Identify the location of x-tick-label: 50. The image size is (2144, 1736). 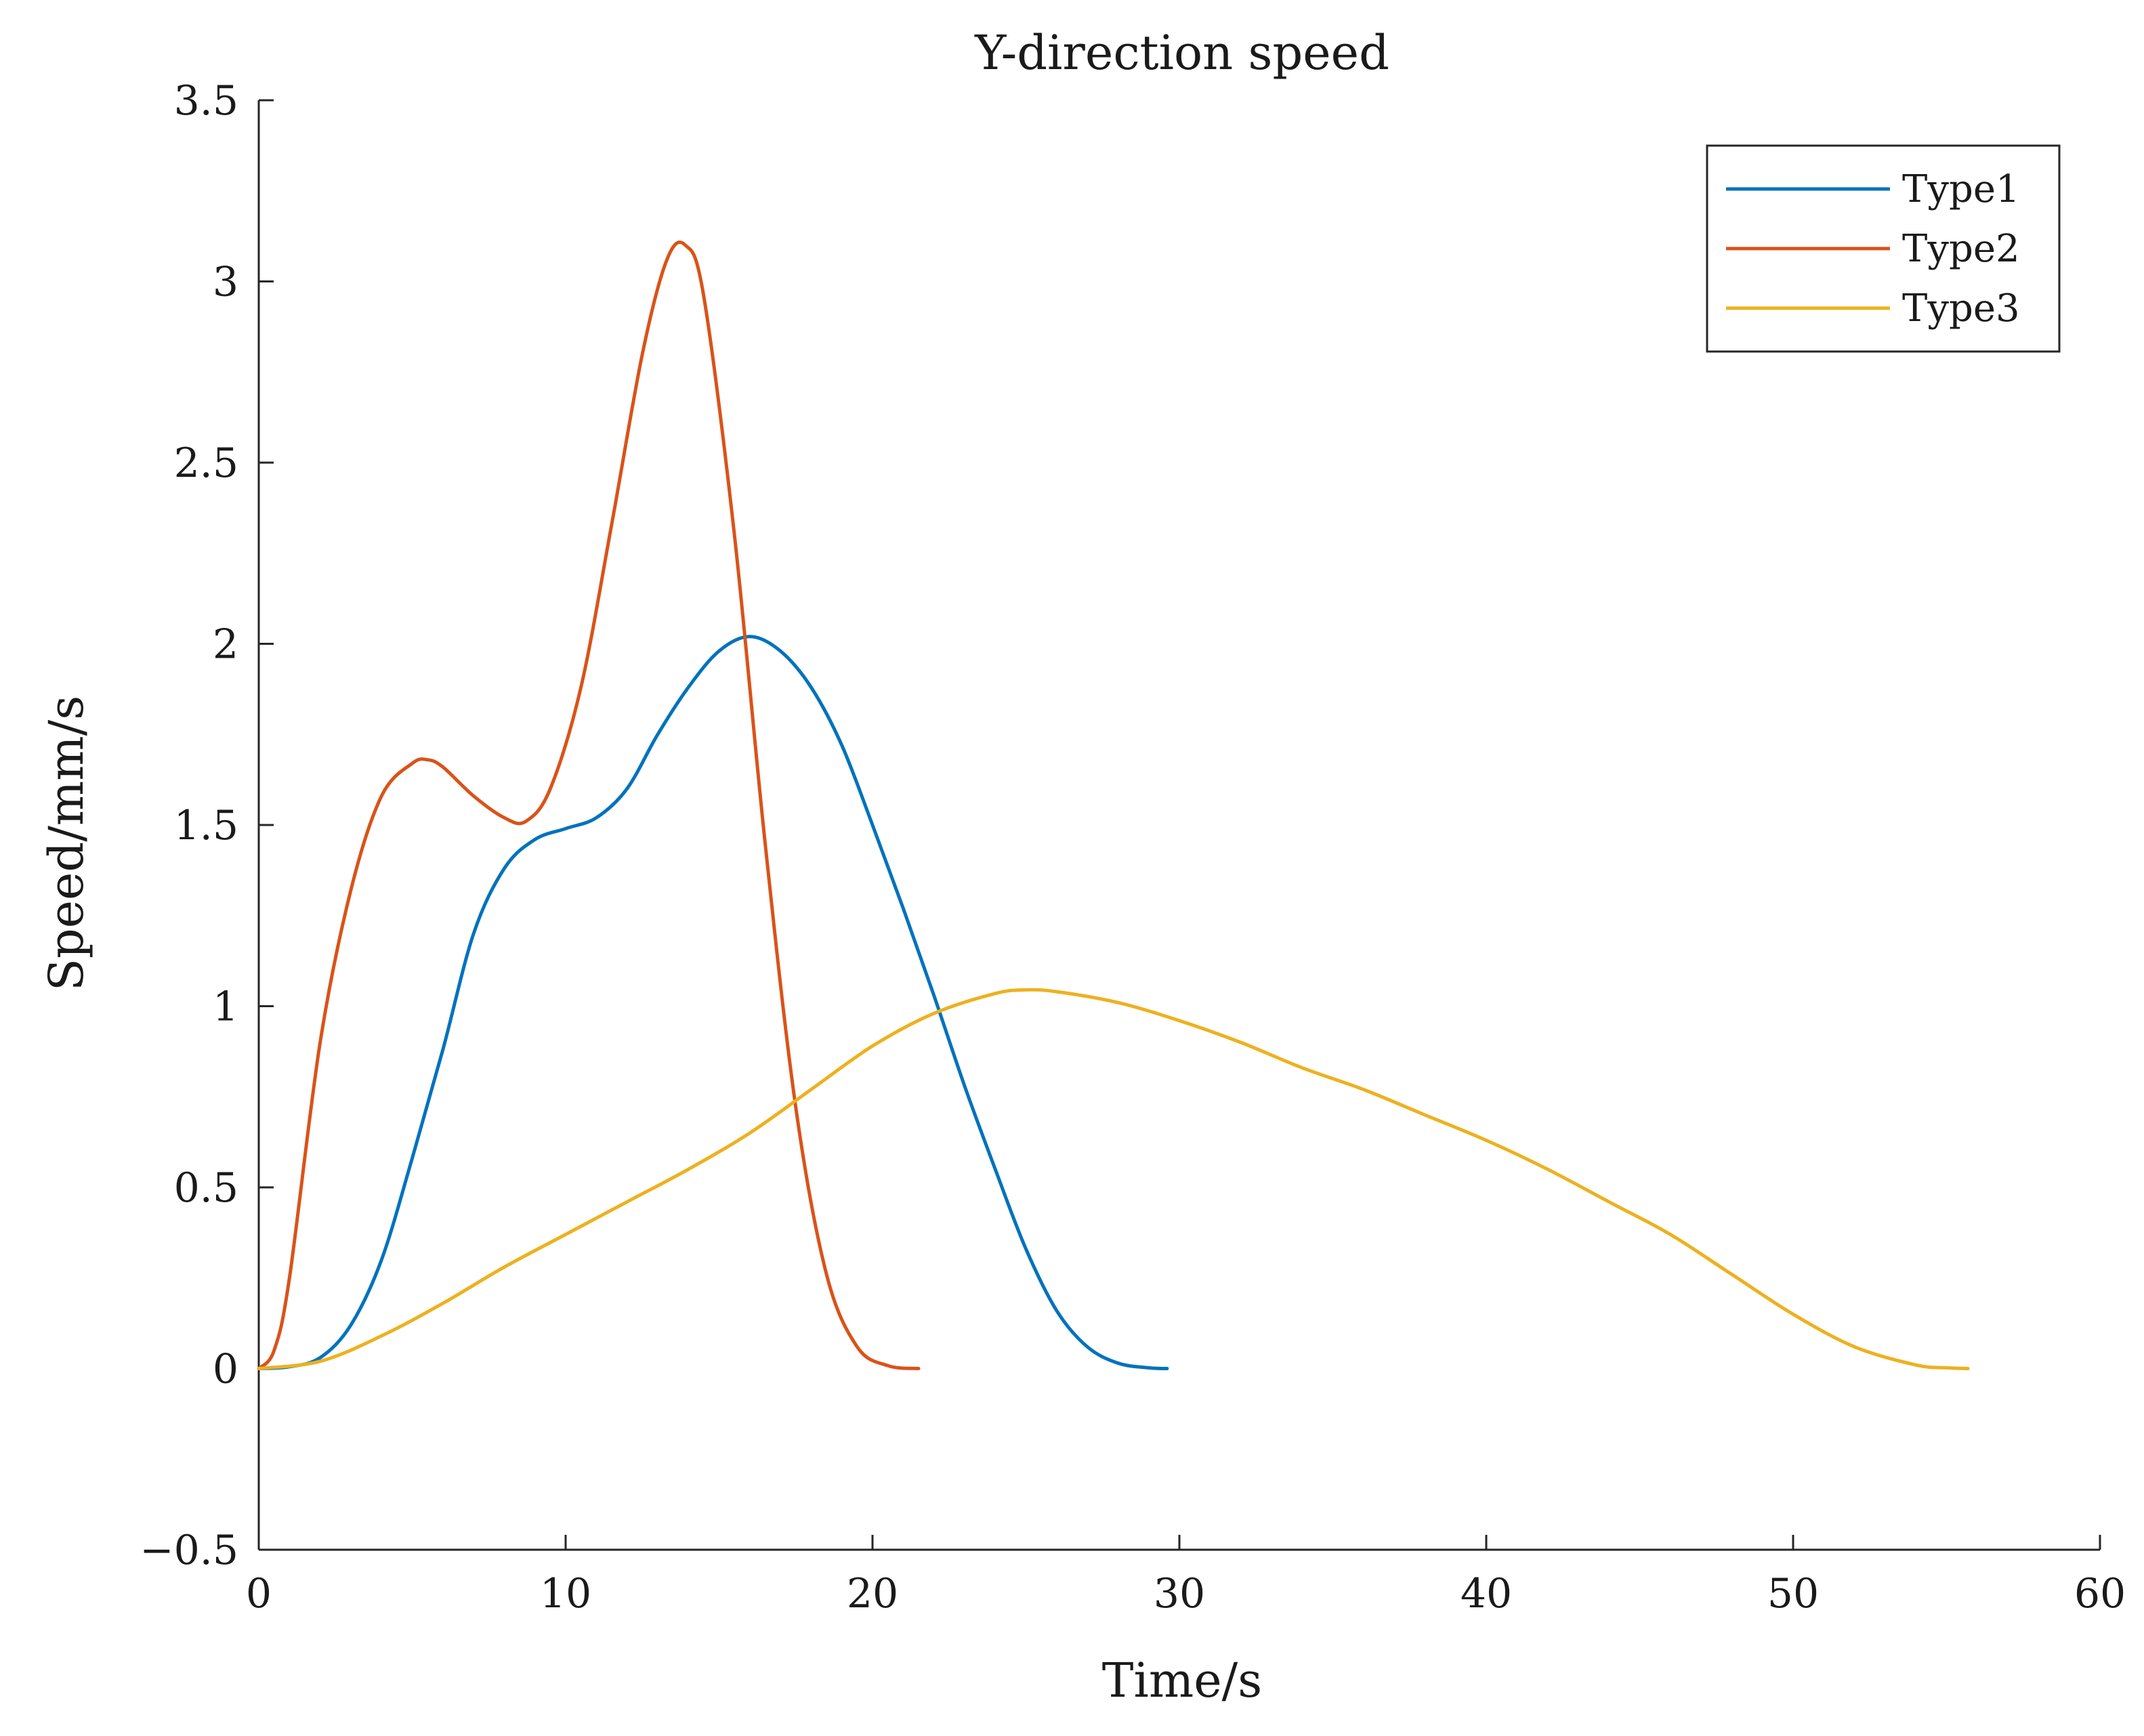
(1793, 1593).